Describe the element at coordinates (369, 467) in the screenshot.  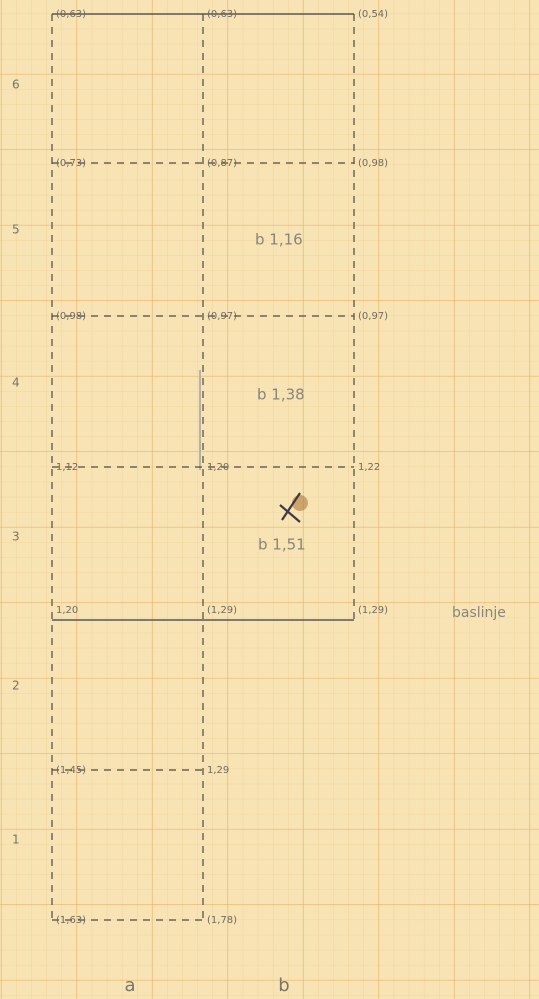
I see `point-label: 1,22` at that location.